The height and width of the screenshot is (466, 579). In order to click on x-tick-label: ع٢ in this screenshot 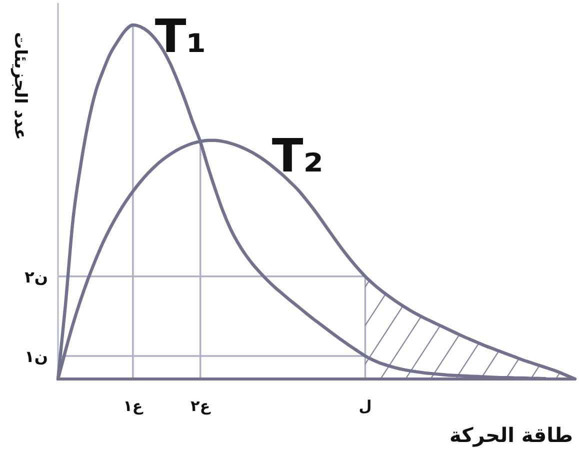, I will do `click(200, 406)`.